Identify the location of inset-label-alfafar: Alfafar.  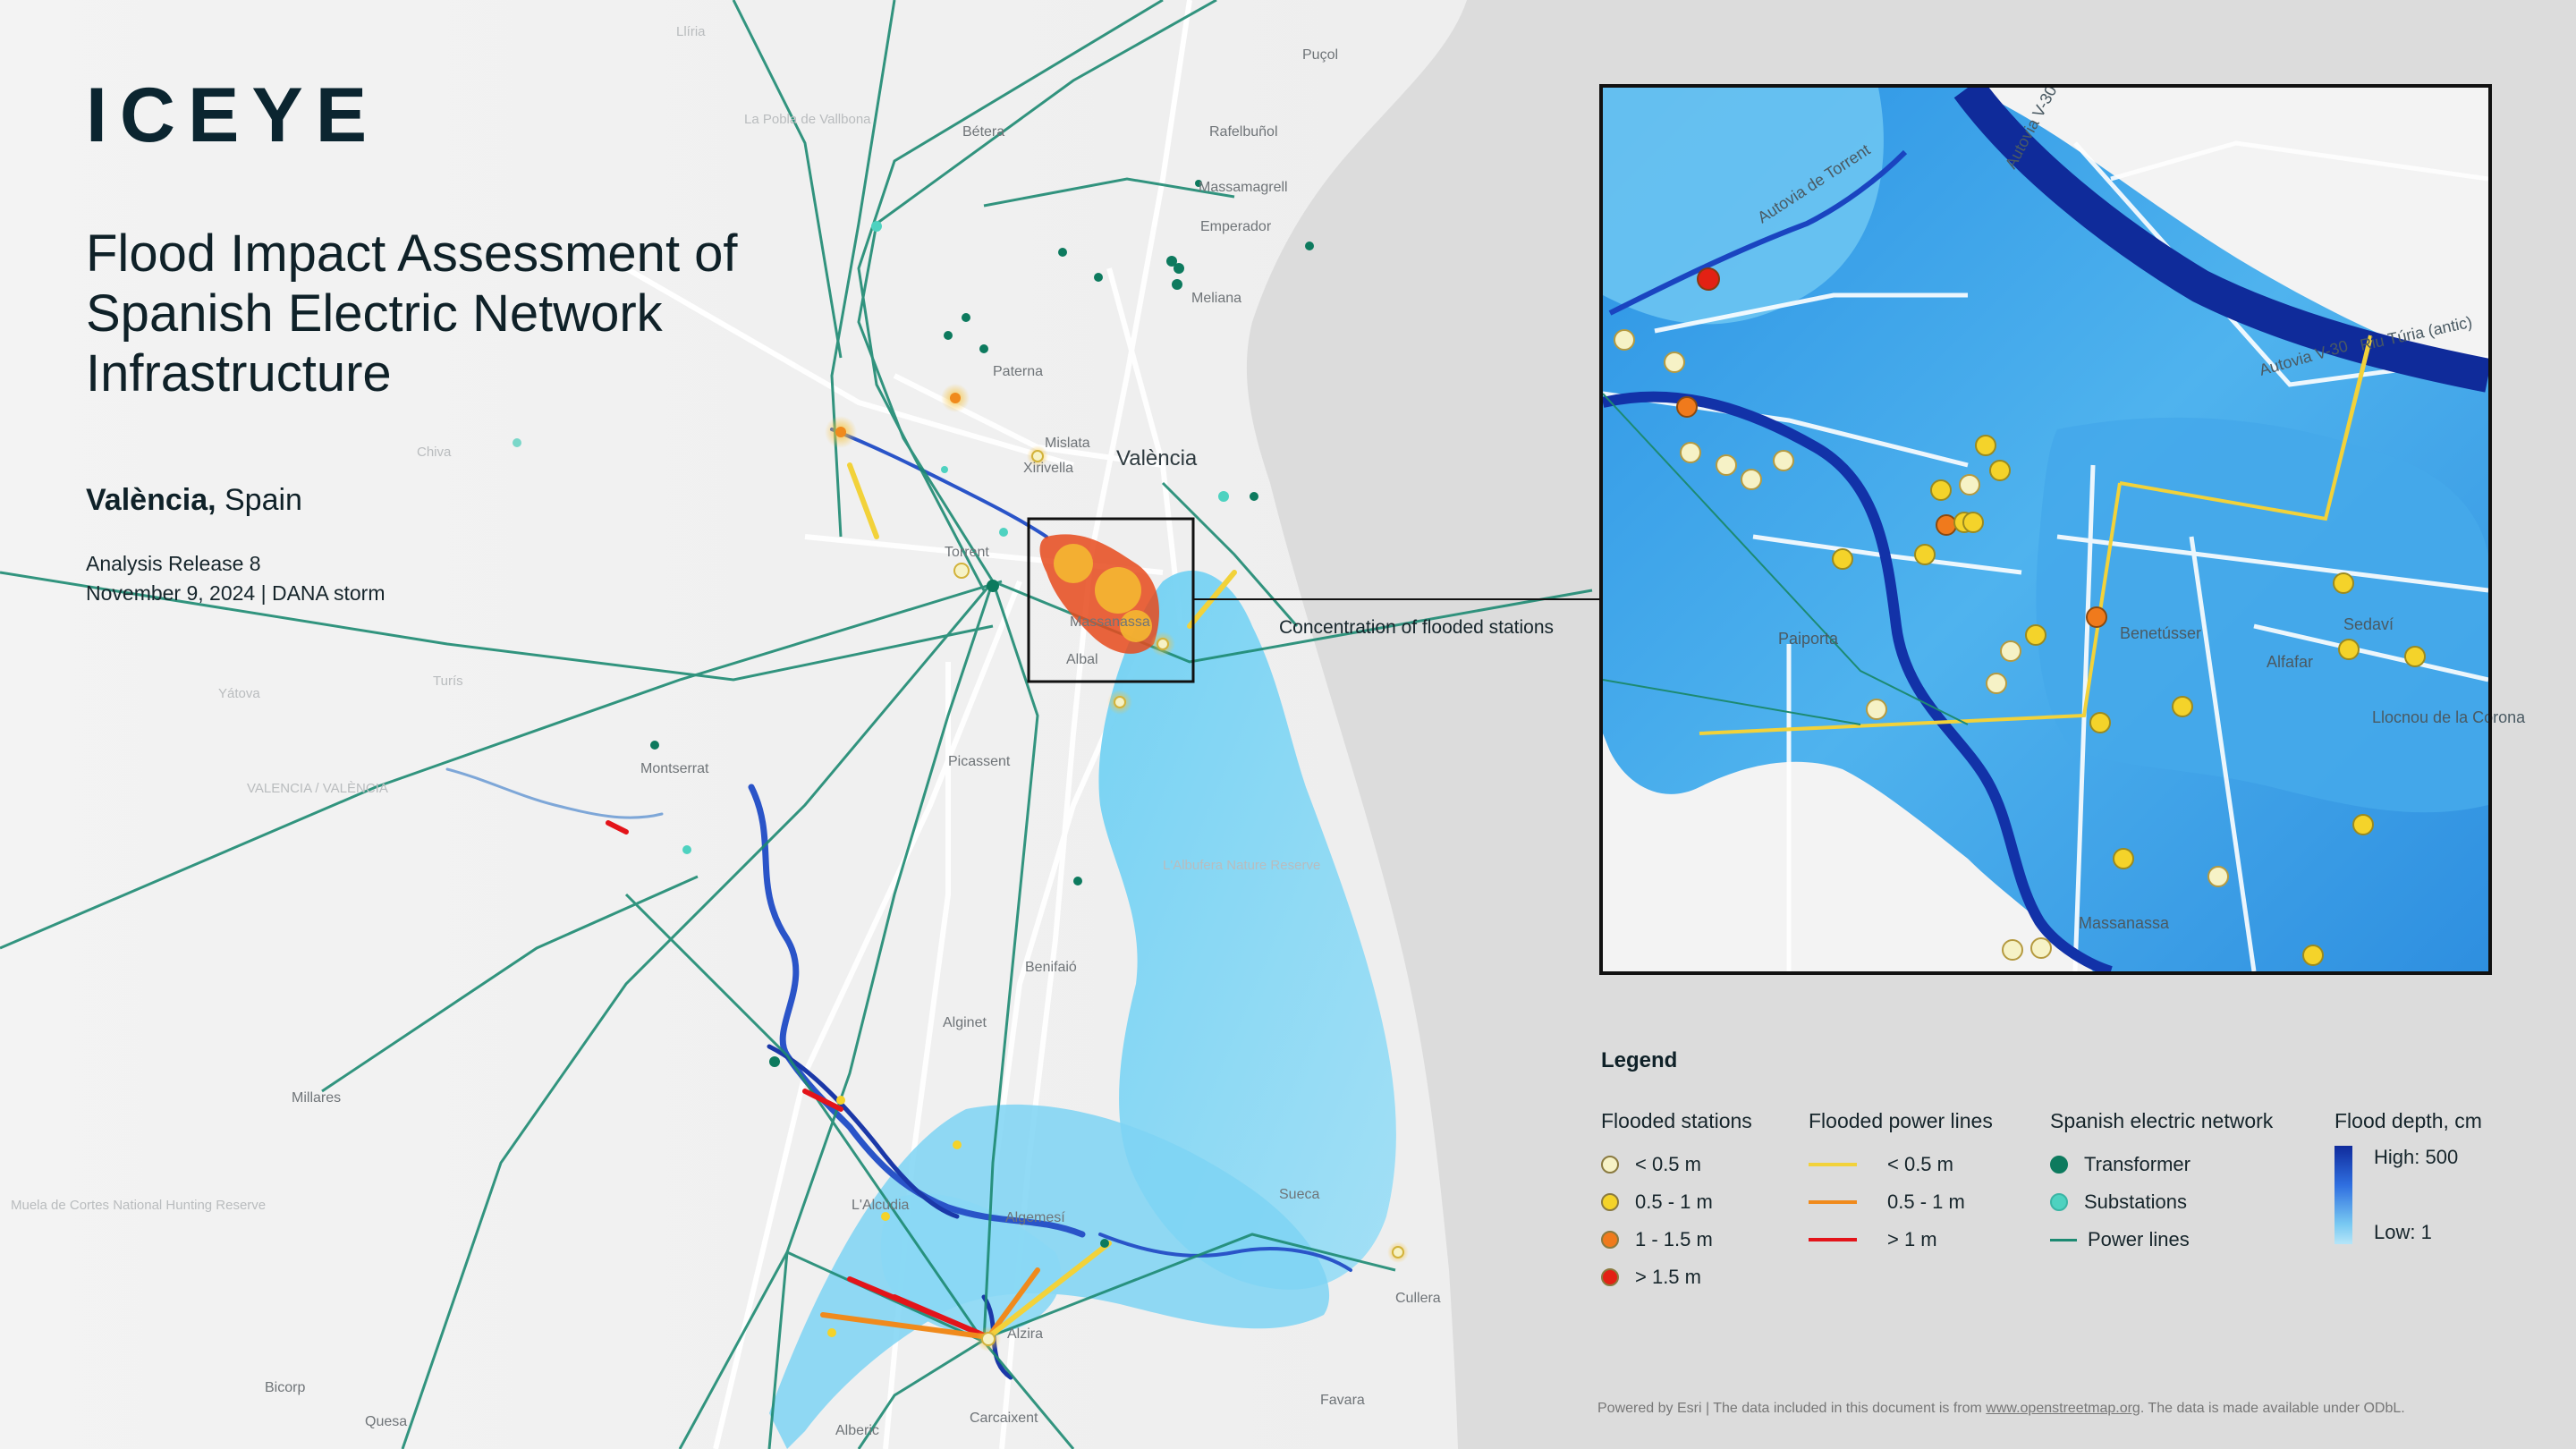
(2290, 662).